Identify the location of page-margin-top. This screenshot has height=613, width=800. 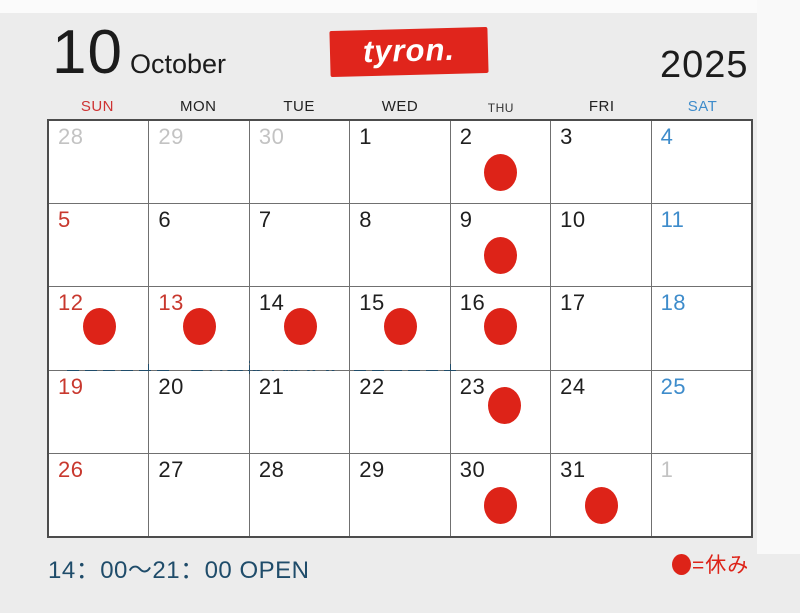
(400, 6).